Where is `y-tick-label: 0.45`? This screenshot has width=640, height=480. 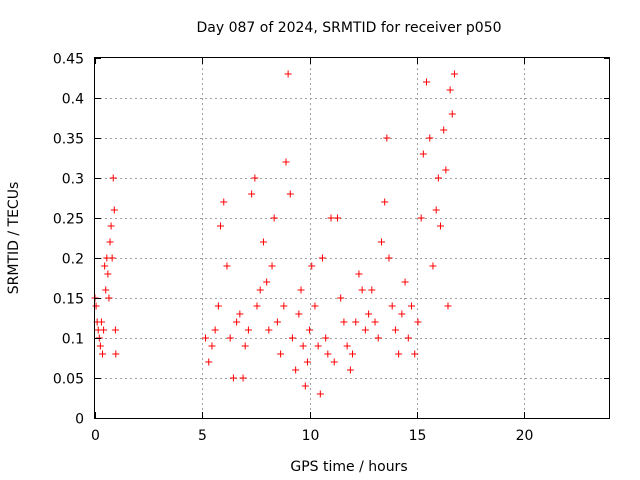 y-tick-label: 0.45 is located at coordinates (68, 60).